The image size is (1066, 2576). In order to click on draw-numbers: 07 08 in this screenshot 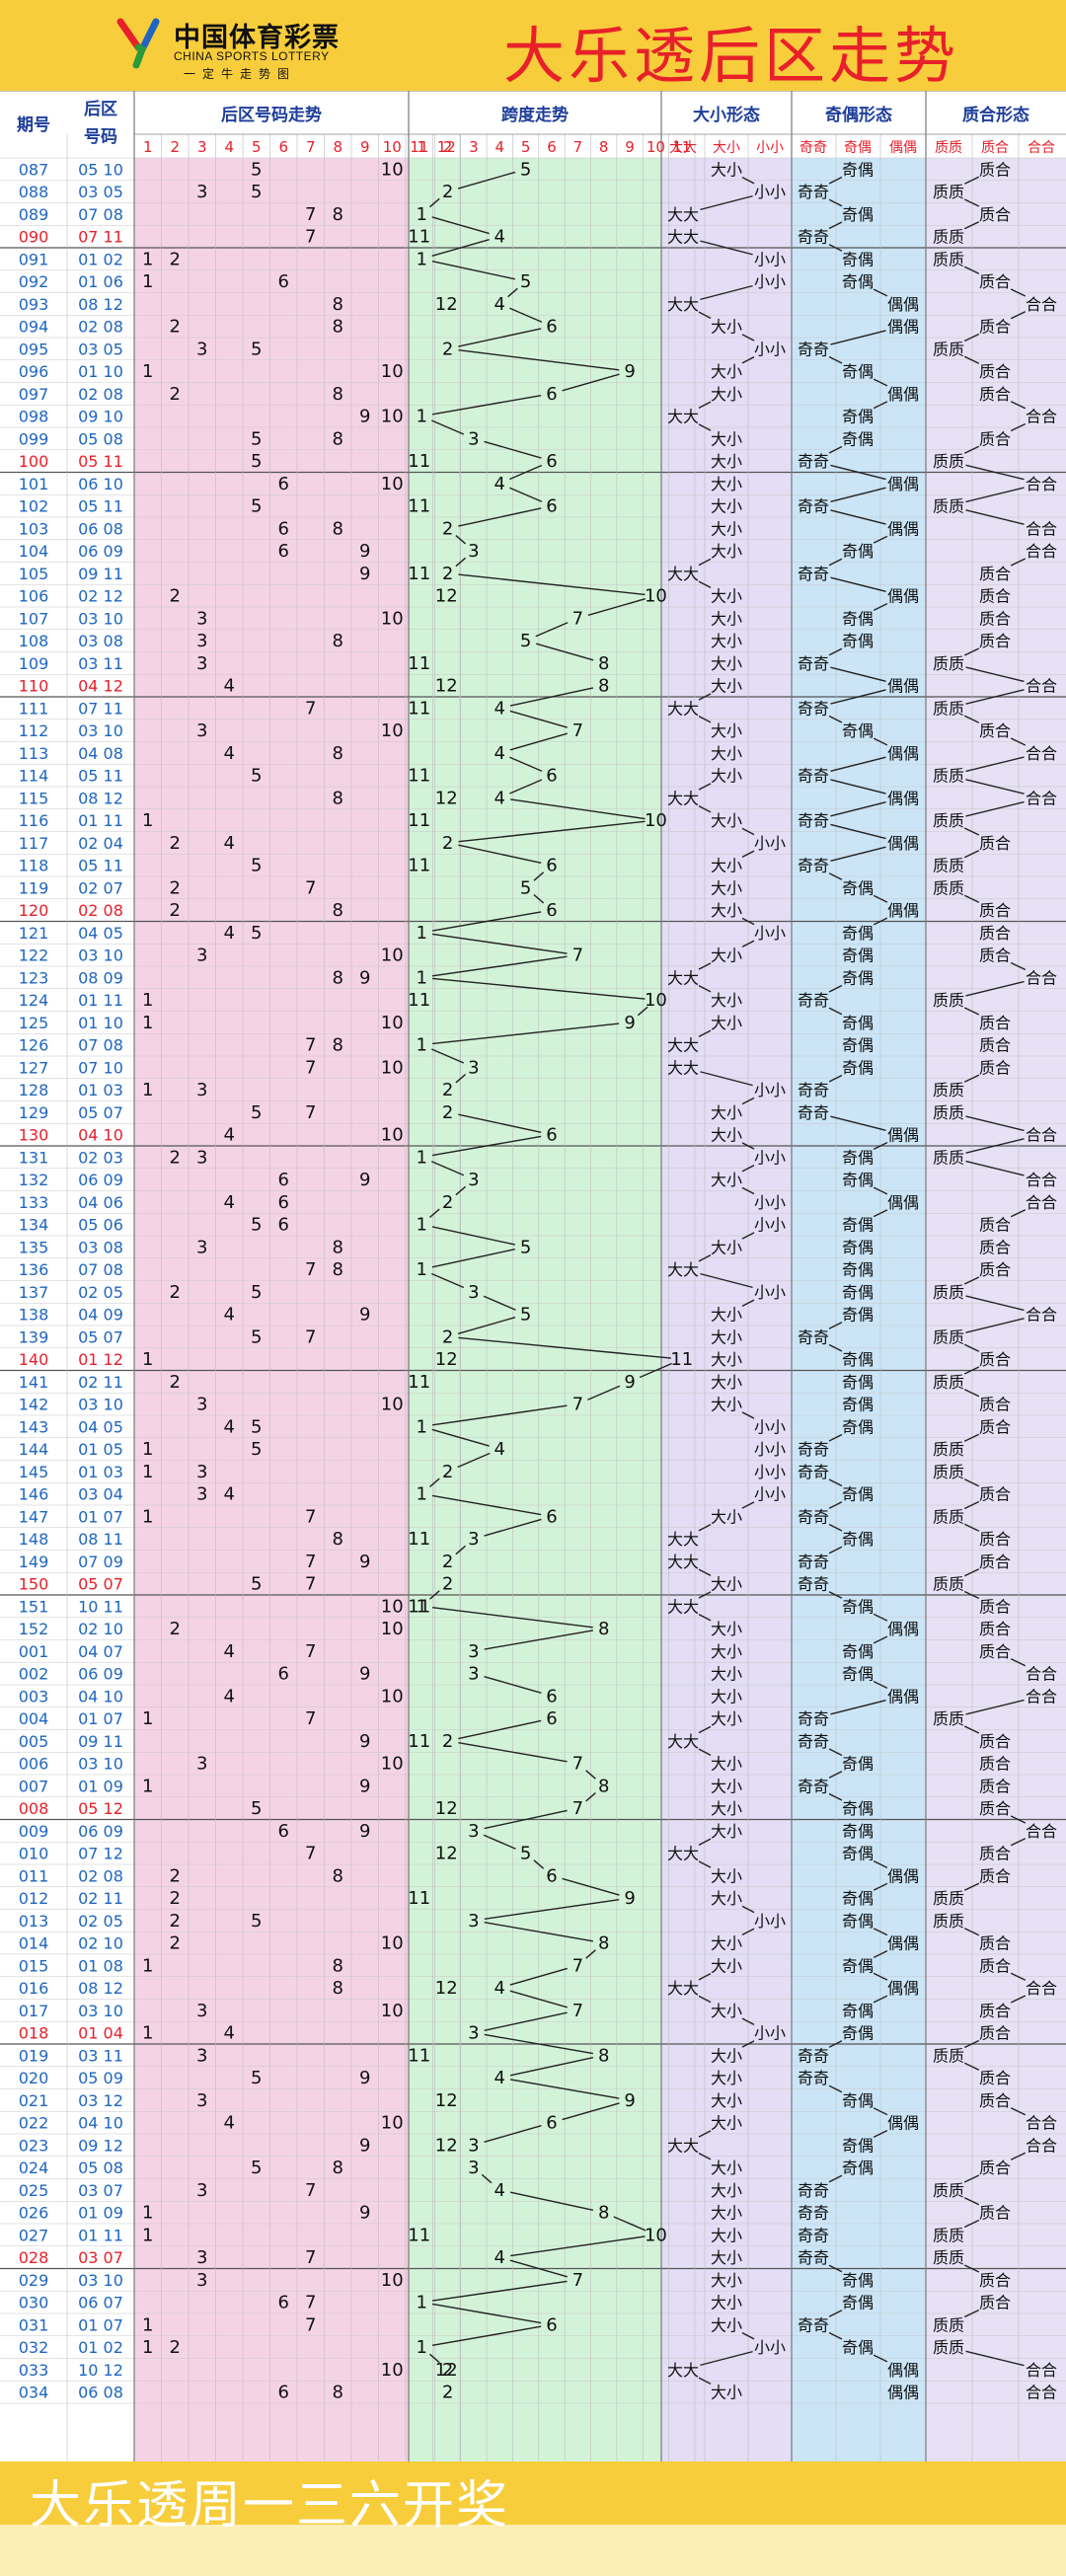, I will do `click(100, 214)`.